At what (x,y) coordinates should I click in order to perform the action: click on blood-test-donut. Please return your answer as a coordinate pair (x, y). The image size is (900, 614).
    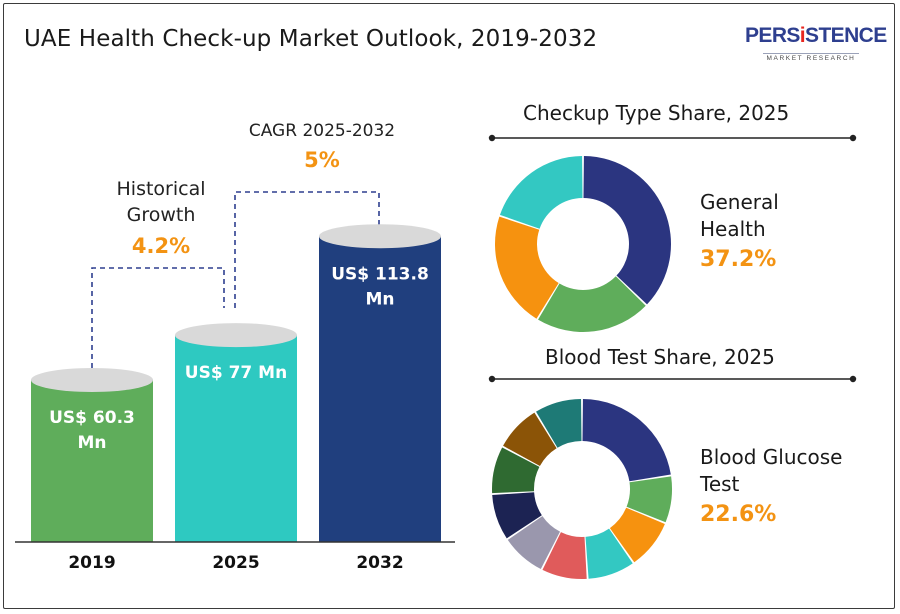
    Looking at the image, I should click on (582, 489).